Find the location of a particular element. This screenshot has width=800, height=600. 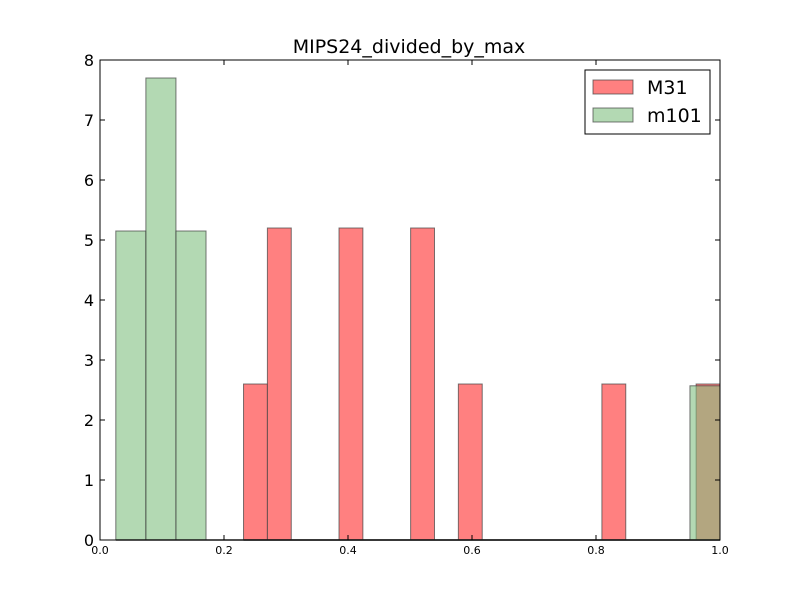

x-tick-label: 1.0 is located at coordinates (720, 550).